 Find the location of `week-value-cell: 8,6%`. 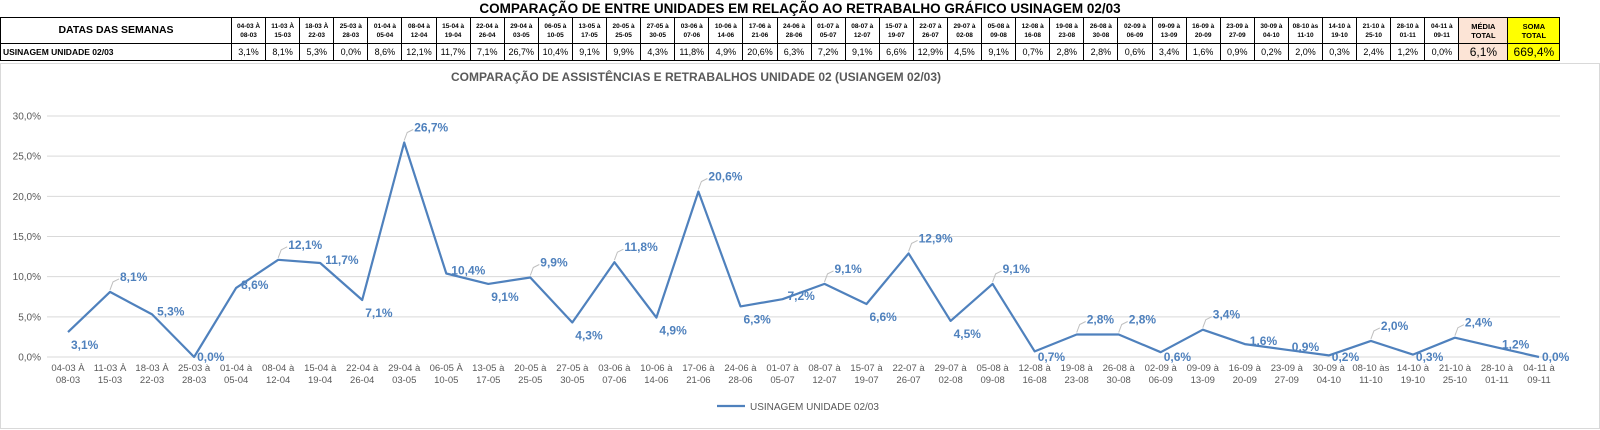

week-value-cell: 8,6% is located at coordinates (385, 52).